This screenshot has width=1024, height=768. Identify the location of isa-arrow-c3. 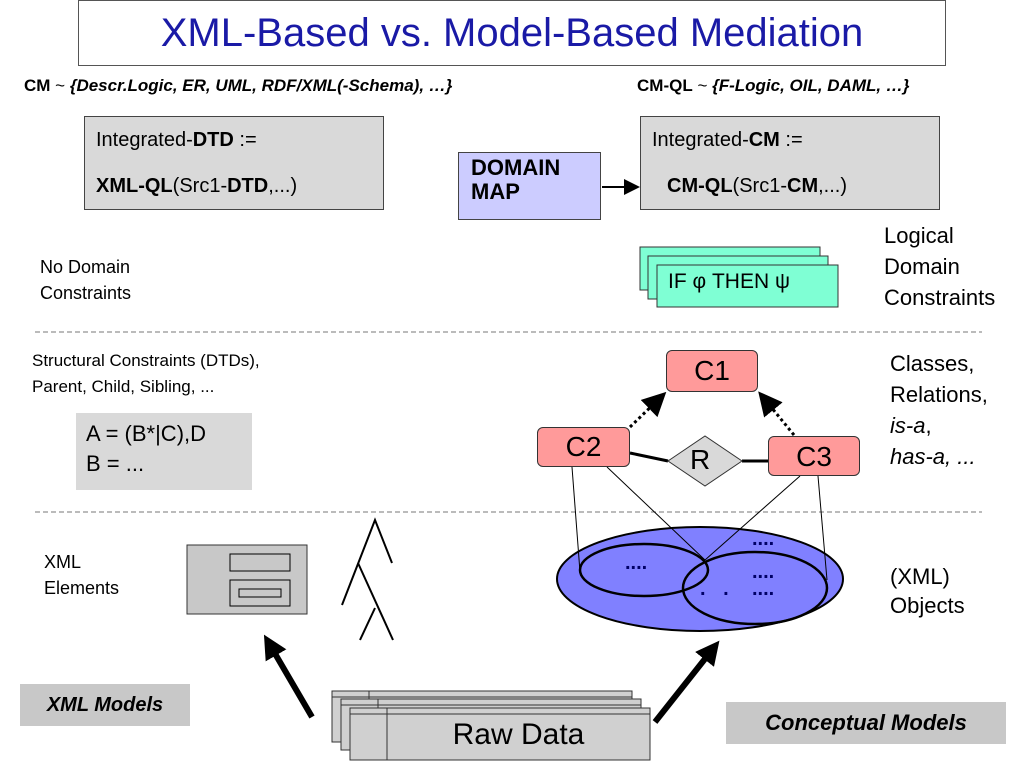
(777, 413).